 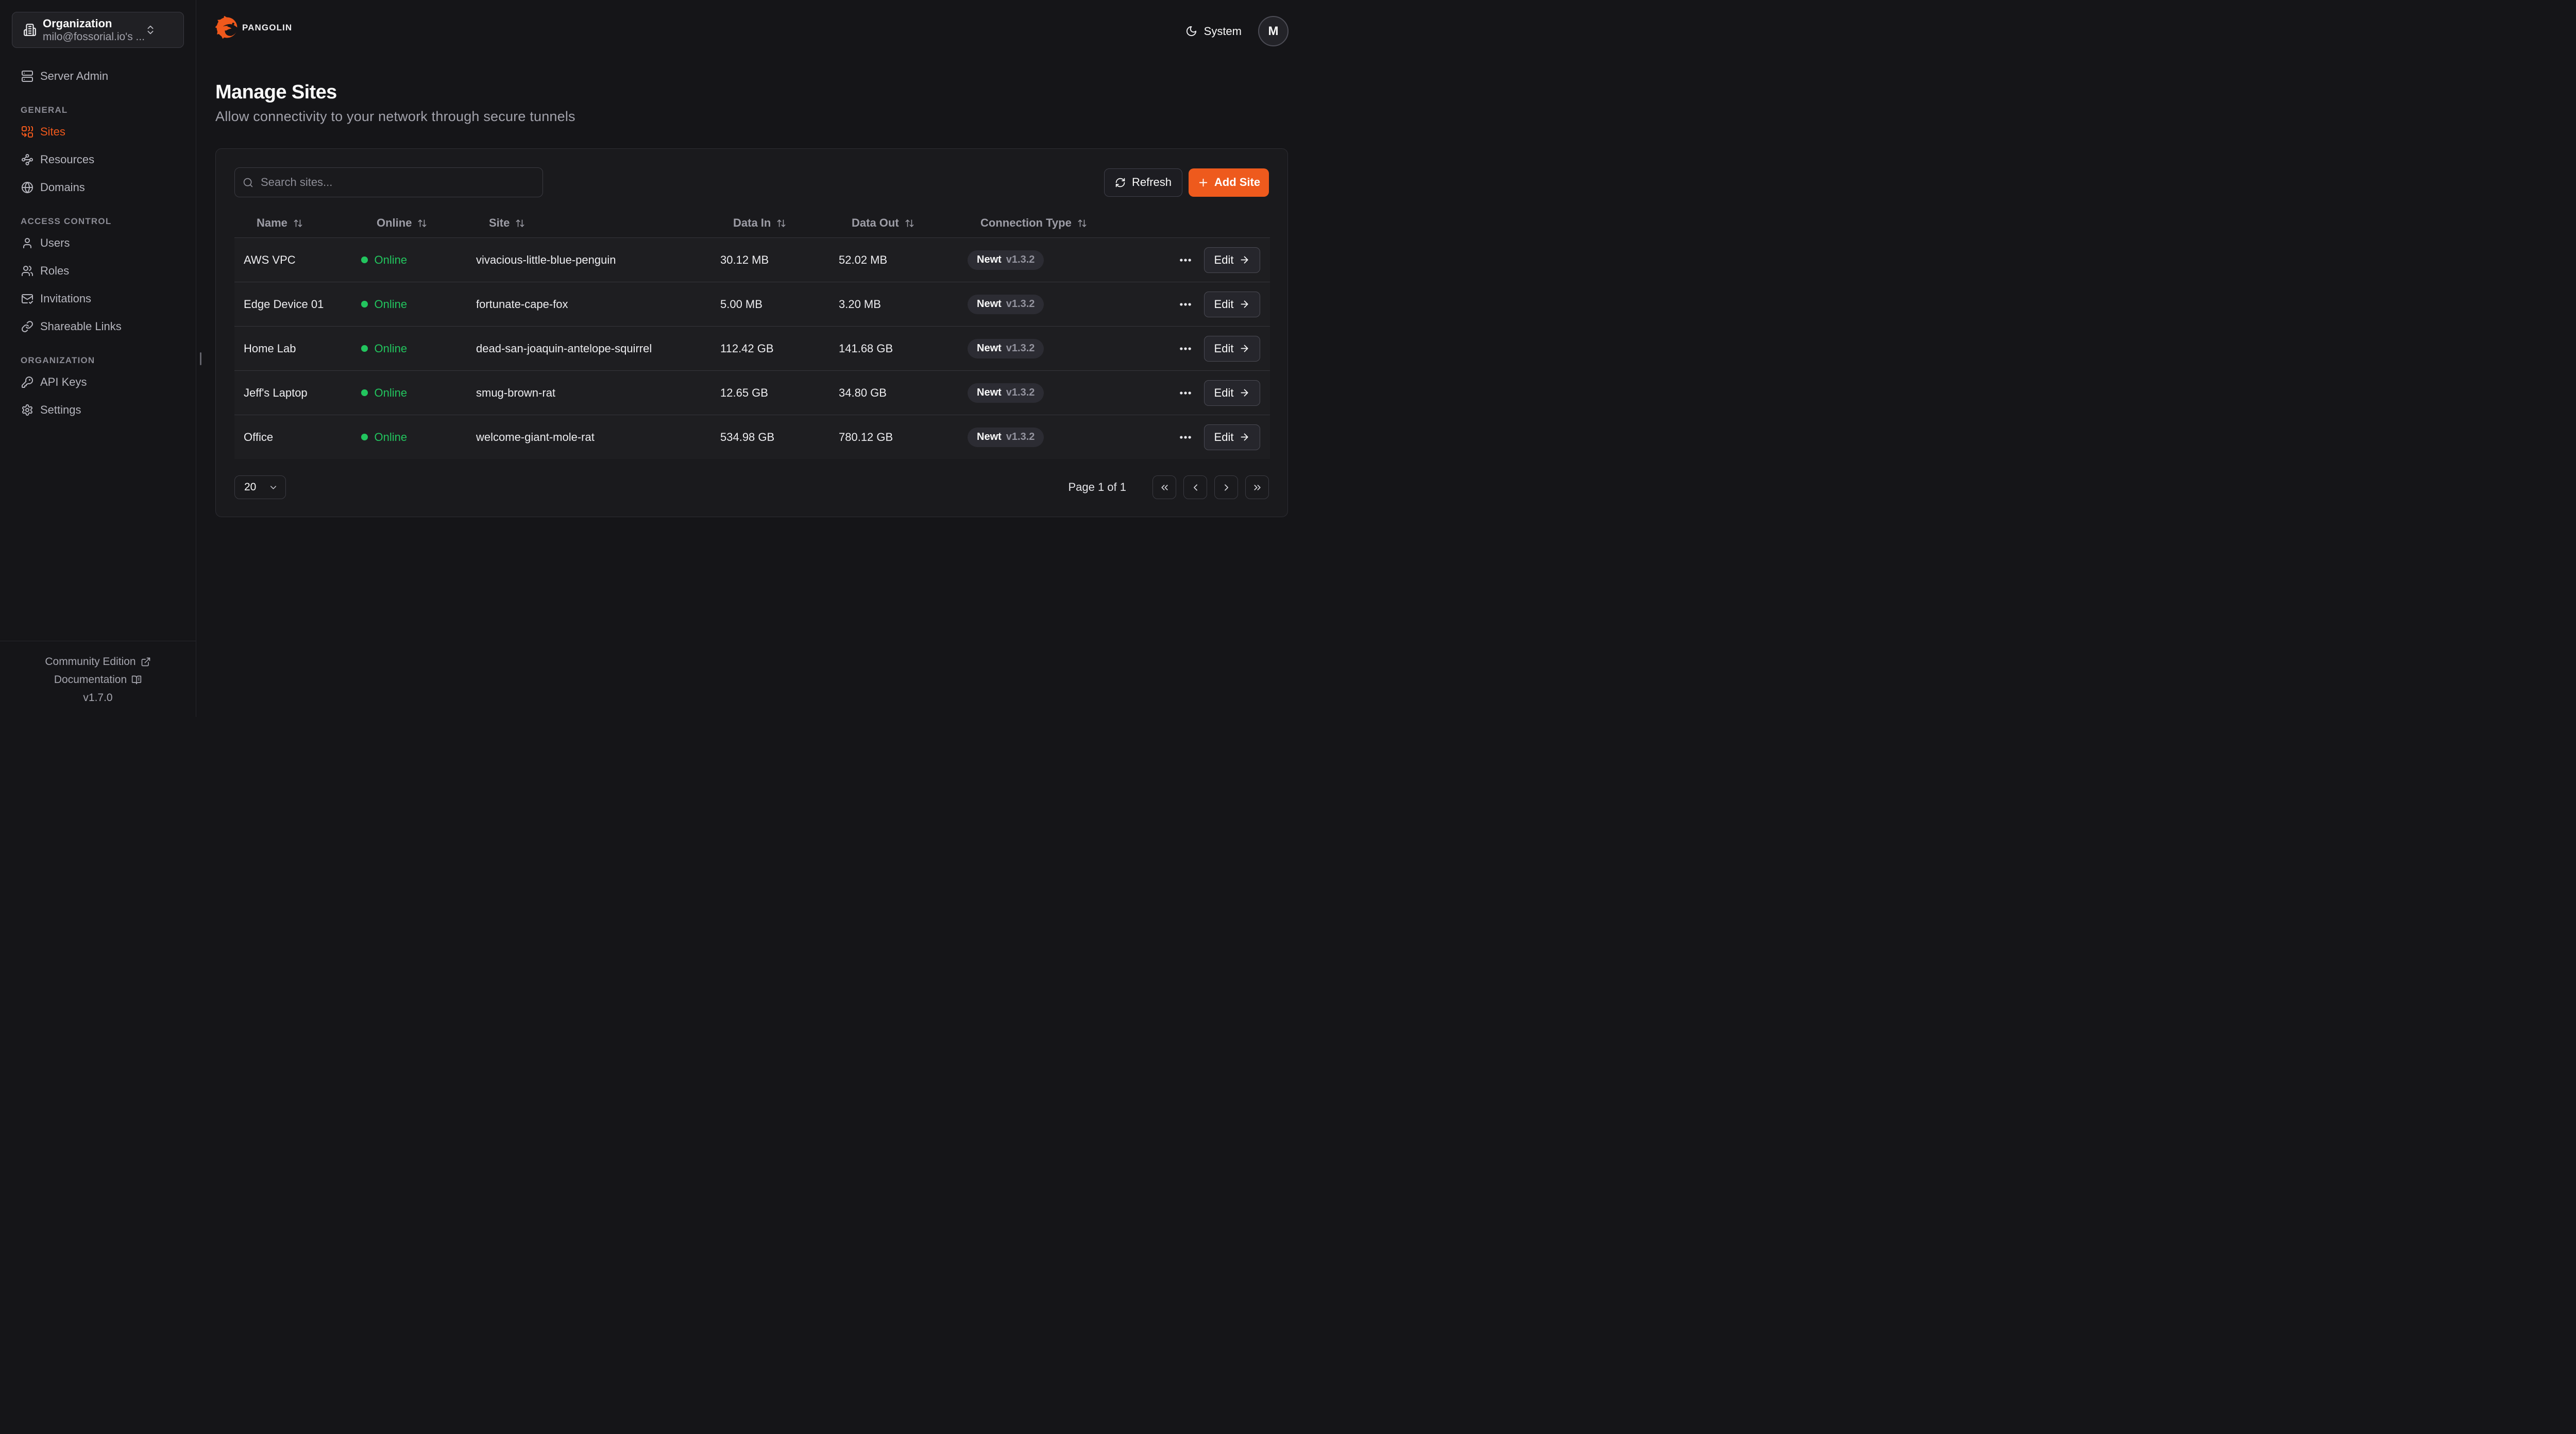 I want to click on table-toolbar: Refresh Add Site, so click(x=751, y=182).